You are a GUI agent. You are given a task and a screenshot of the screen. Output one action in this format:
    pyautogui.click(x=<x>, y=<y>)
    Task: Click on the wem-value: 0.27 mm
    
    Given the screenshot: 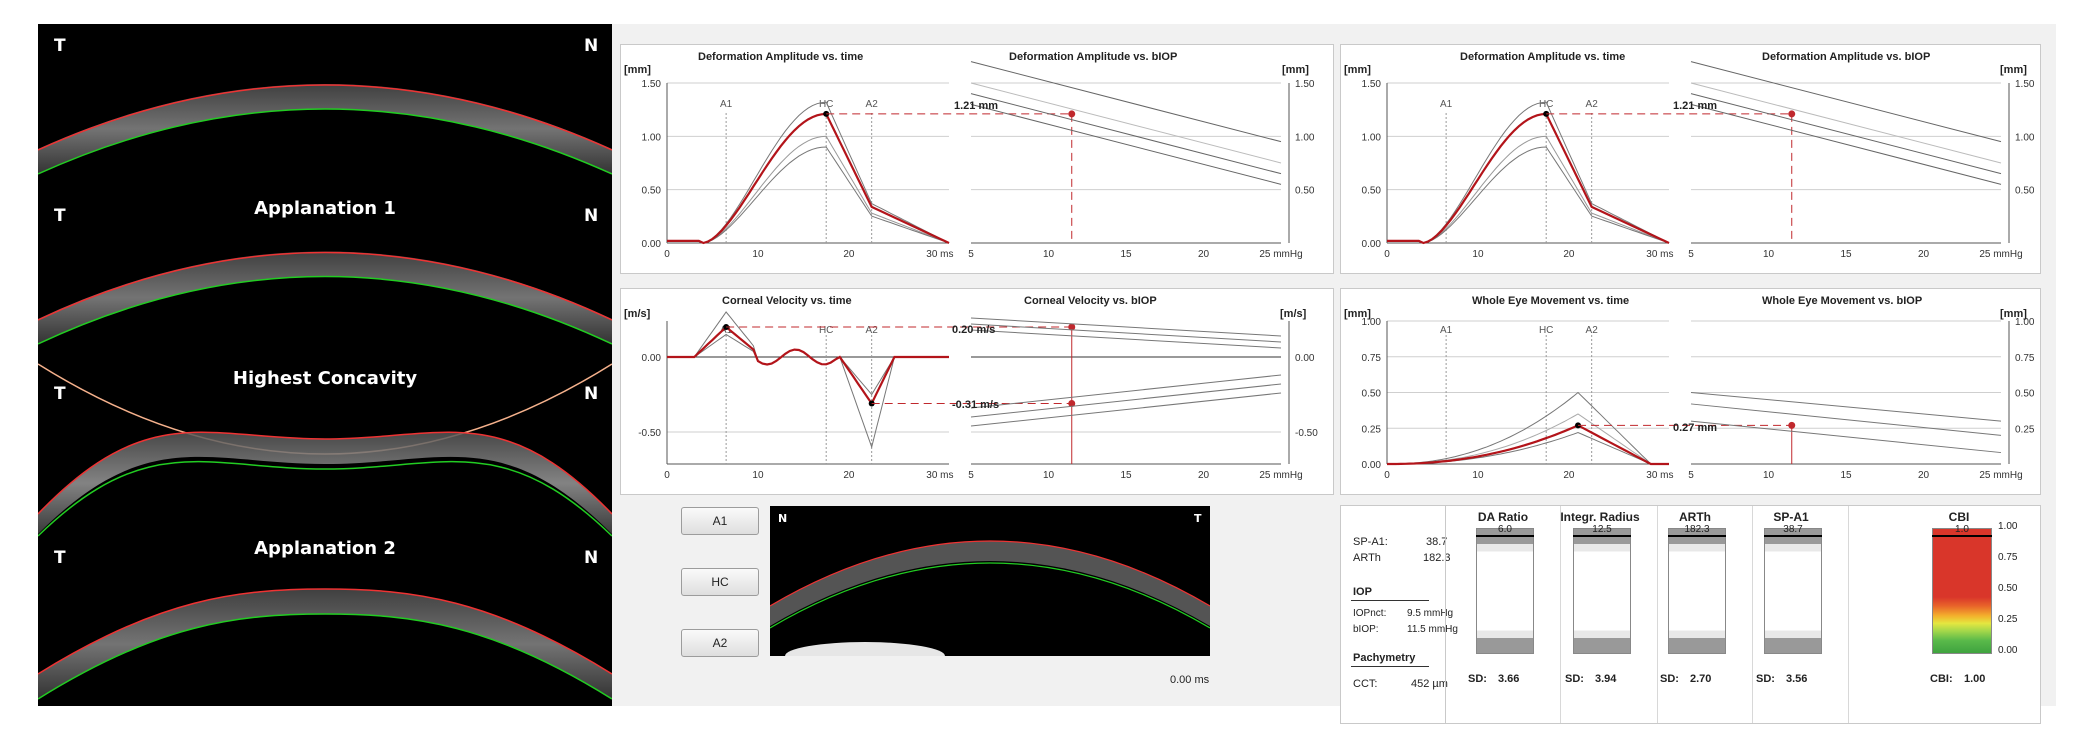 What is the action you would take?
    pyautogui.click(x=1695, y=428)
    